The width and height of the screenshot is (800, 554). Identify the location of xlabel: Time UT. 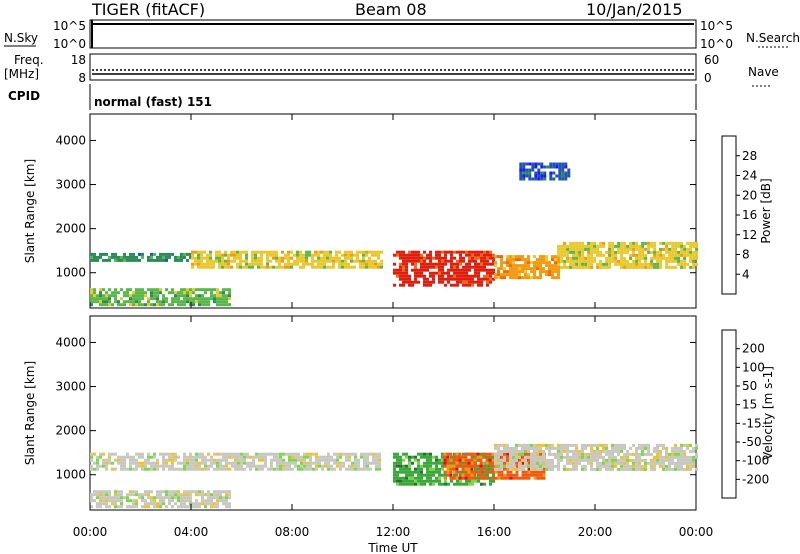
(392, 547).